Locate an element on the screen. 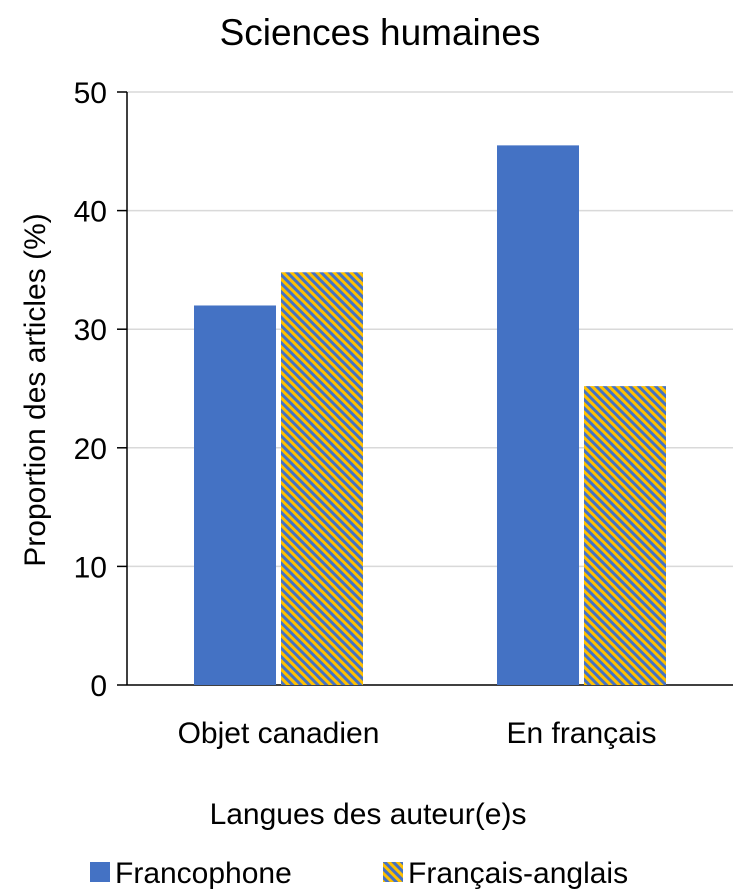 The image size is (733, 895). x-tick-label: En français is located at coordinates (581, 733).